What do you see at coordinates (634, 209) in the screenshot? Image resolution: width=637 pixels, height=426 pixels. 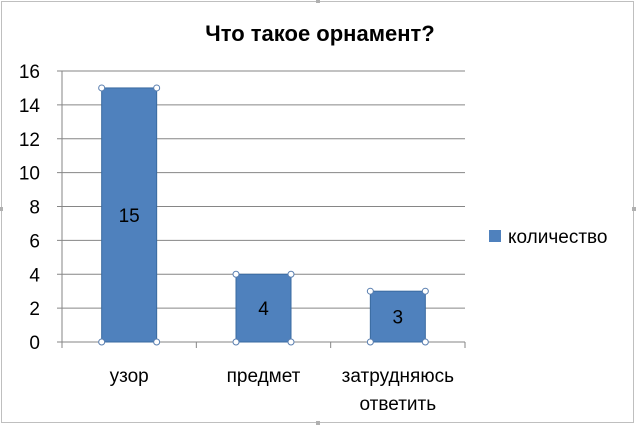 I see `resize-handle-right` at bounding box center [634, 209].